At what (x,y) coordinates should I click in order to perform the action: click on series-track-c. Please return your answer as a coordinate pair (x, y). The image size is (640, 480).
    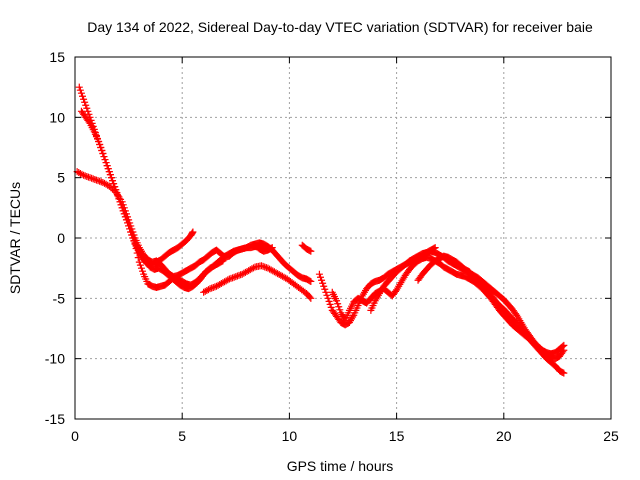
    Looking at the image, I should click on (194, 226).